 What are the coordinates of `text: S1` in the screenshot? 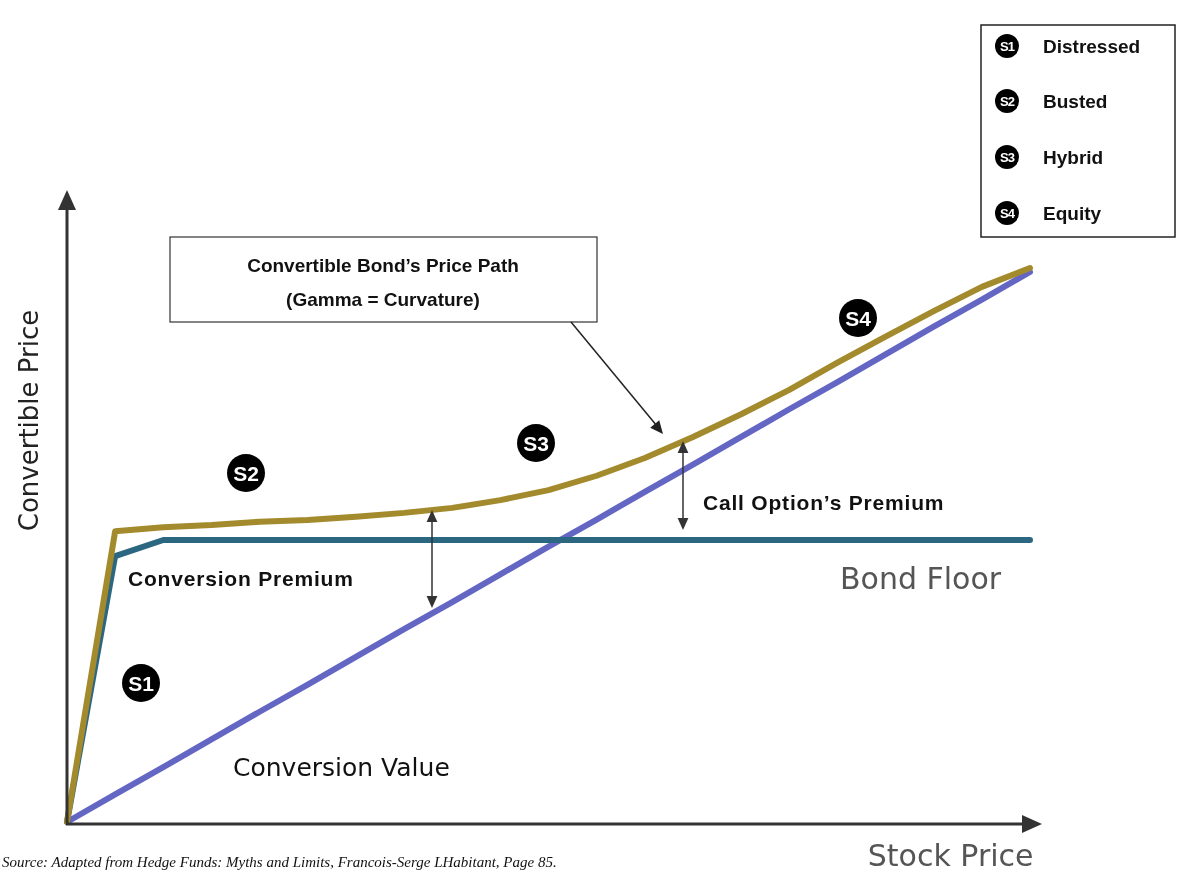 It's located at (1007, 46).